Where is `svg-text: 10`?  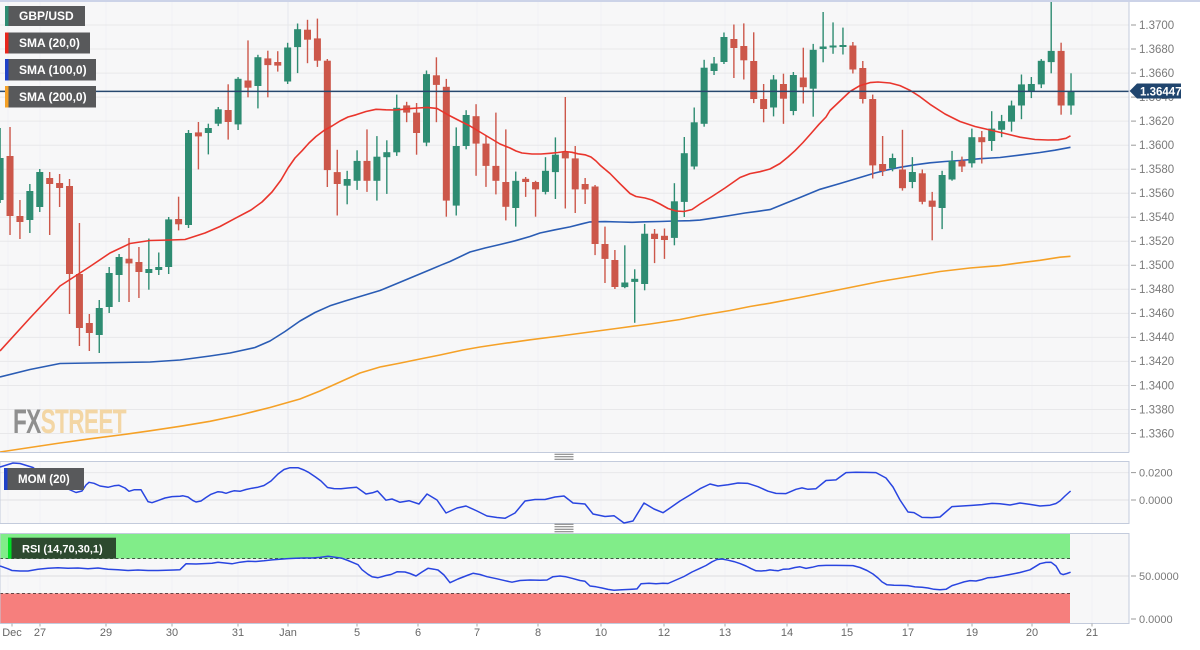 svg-text: 10 is located at coordinates (601, 633).